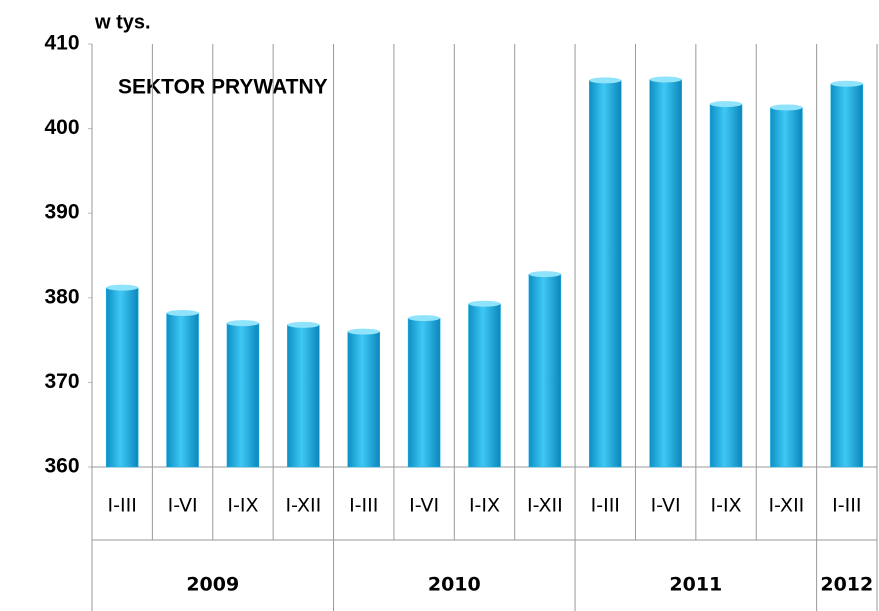 Image resolution: width=879 pixels, height=611 pixels. What do you see at coordinates (61, 466) in the screenshot?
I see `y-tick-label: 360` at bounding box center [61, 466].